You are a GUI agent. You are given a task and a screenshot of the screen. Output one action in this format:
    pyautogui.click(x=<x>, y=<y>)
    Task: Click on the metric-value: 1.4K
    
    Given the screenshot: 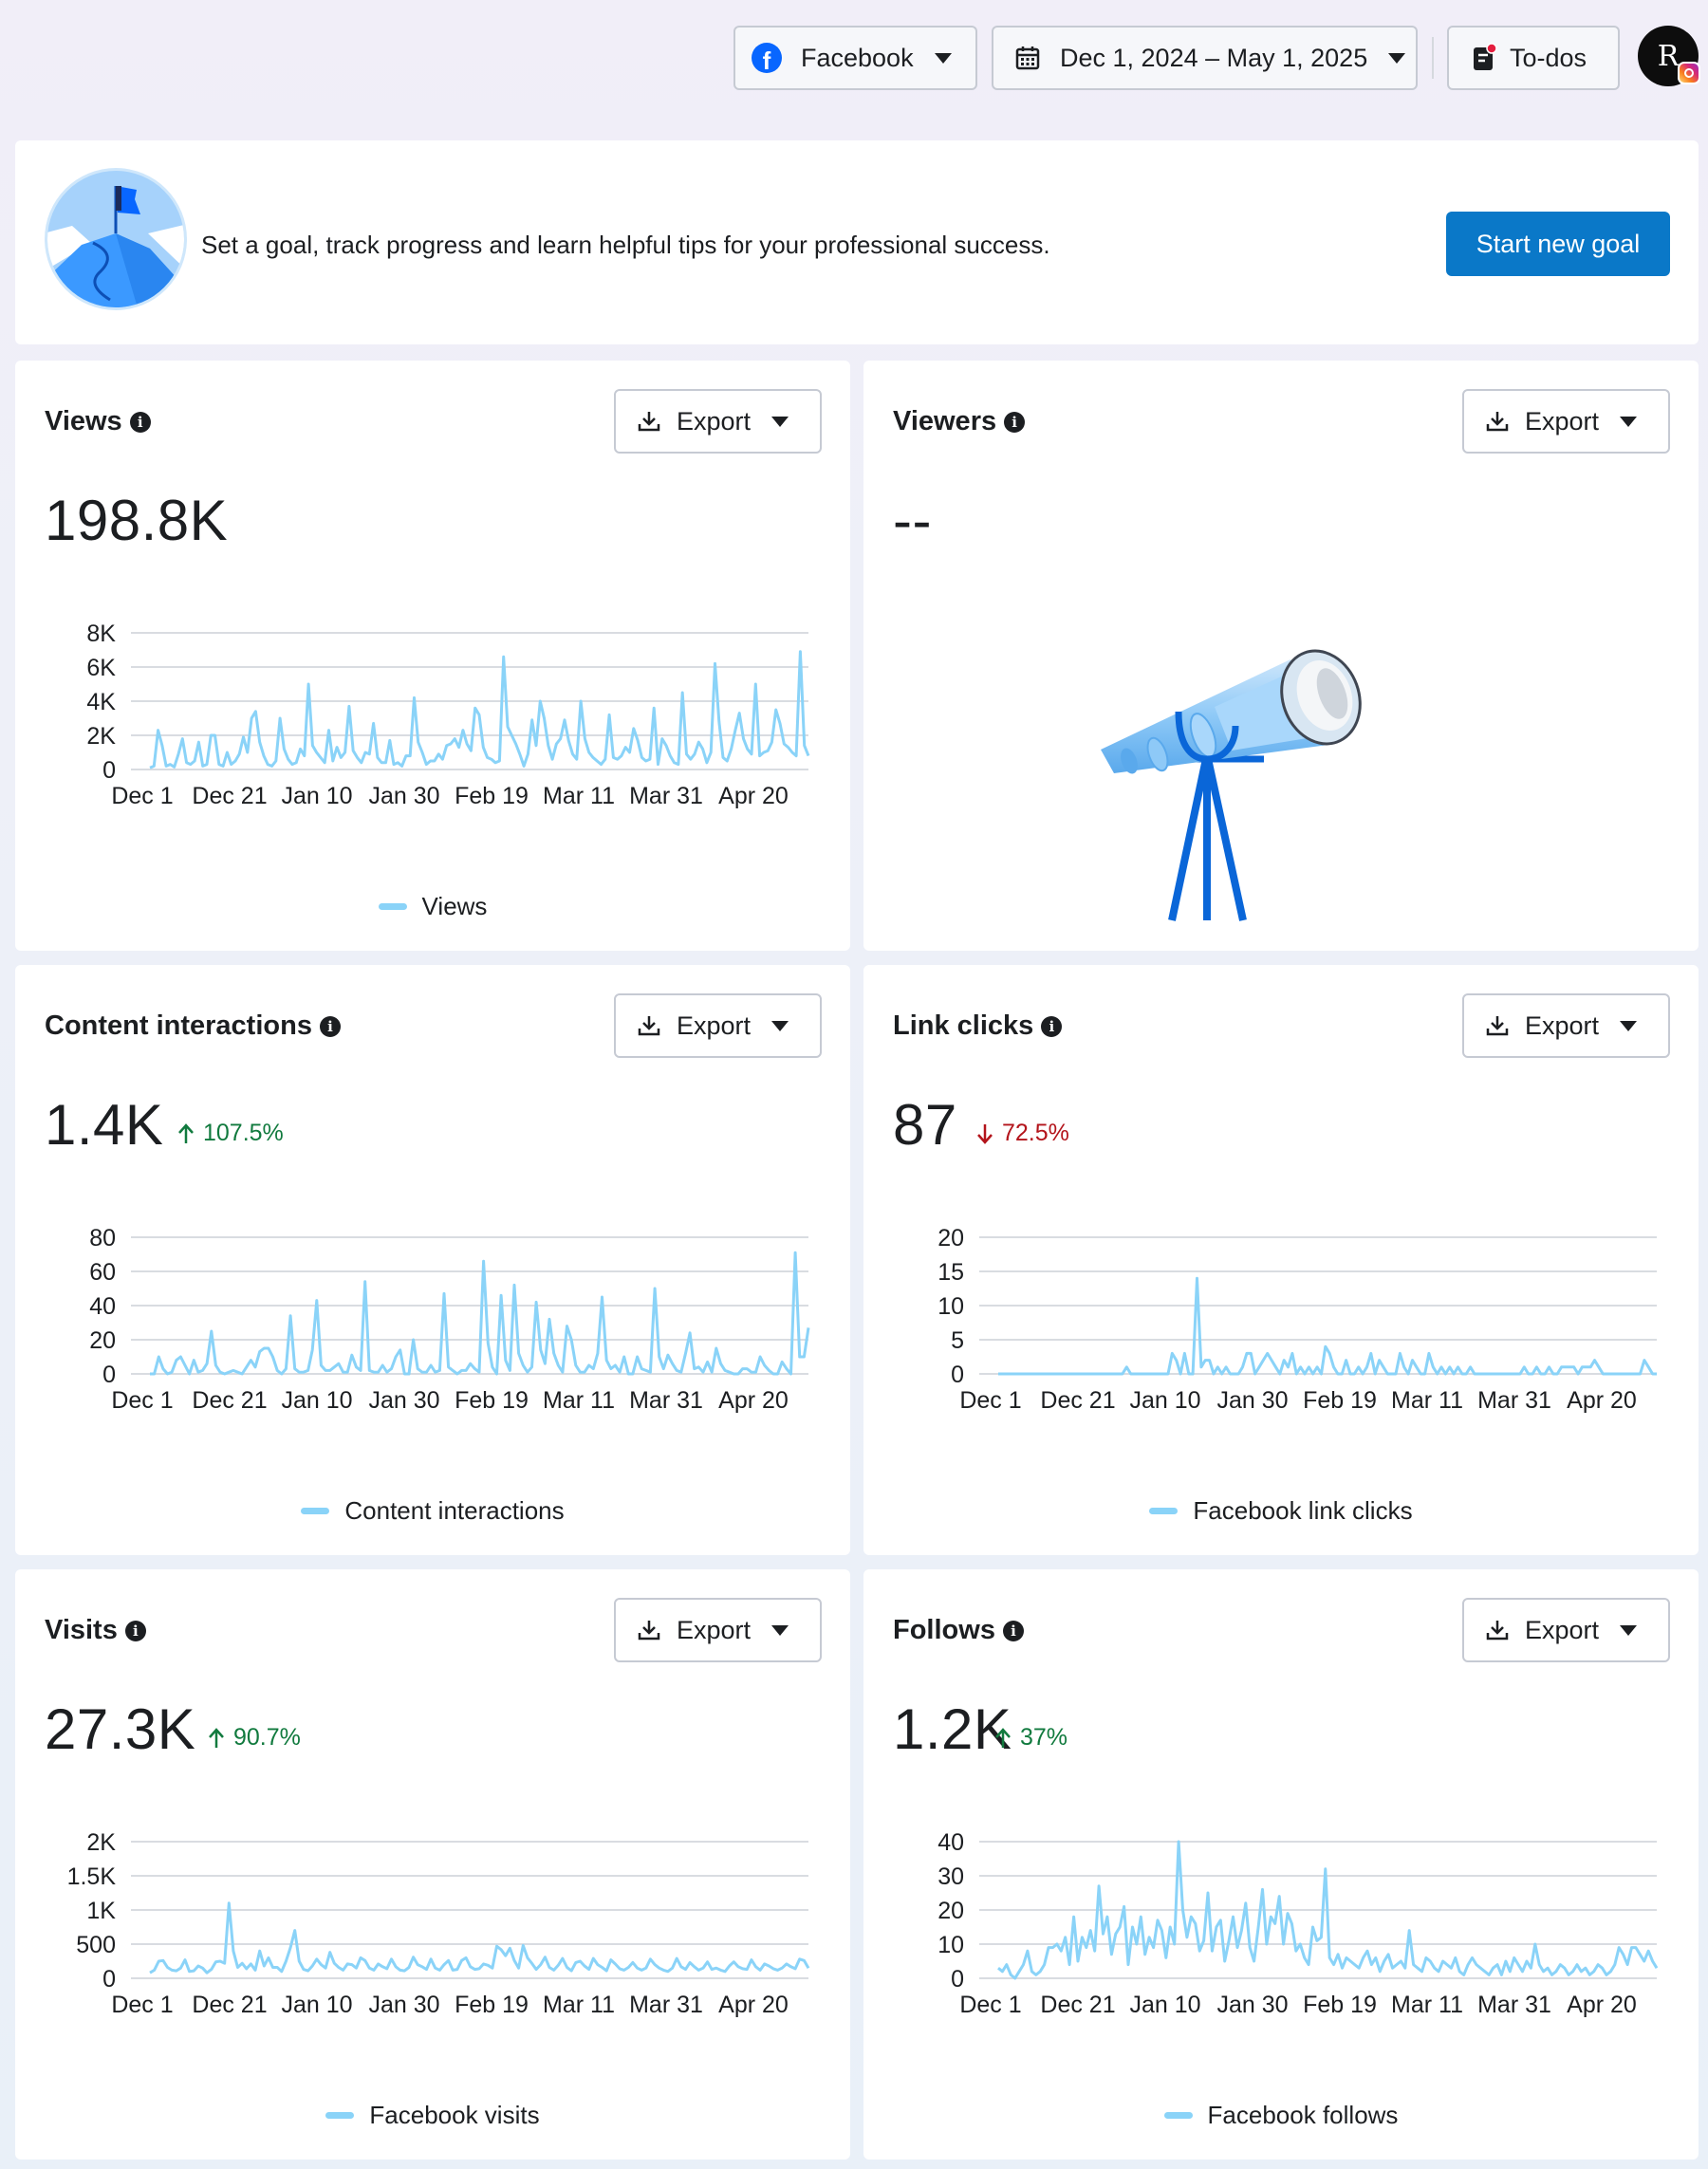 What is the action you would take?
    pyautogui.click(x=104, y=1125)
    